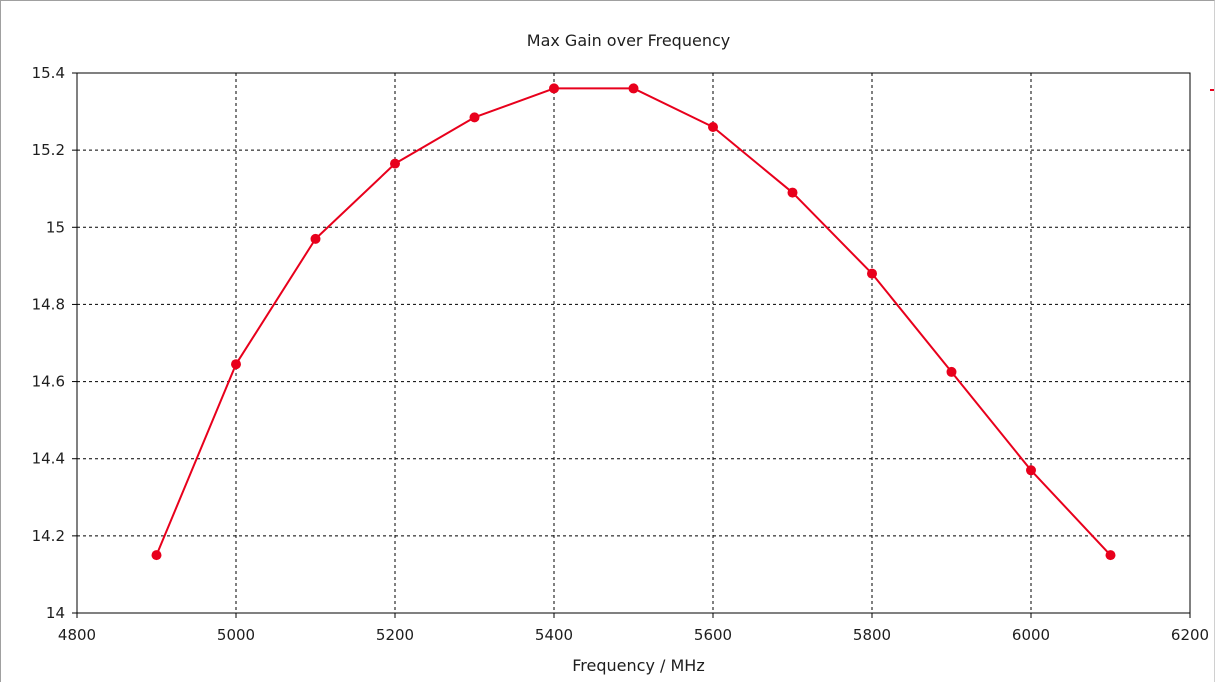  I want to click on x-tick-label: 6000, so click(1031, 635).